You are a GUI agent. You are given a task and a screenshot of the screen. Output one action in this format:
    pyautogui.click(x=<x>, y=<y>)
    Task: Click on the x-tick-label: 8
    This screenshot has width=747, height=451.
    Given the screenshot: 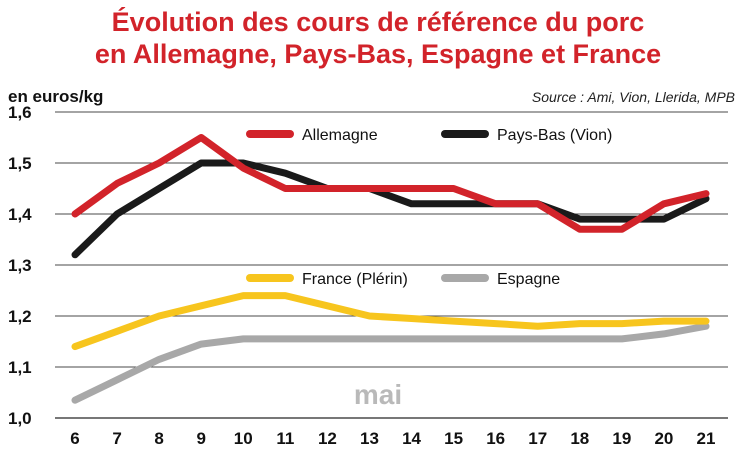 What is the action you would take?
    pyautogui.click(x=158, y=438)
    